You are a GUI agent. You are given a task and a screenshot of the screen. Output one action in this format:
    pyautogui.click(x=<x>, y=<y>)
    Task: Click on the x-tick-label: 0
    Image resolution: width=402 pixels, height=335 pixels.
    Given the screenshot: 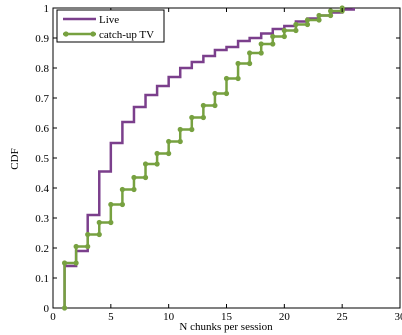 What is the action you would take?
    pyautogui.click(x=53, y=317)
    